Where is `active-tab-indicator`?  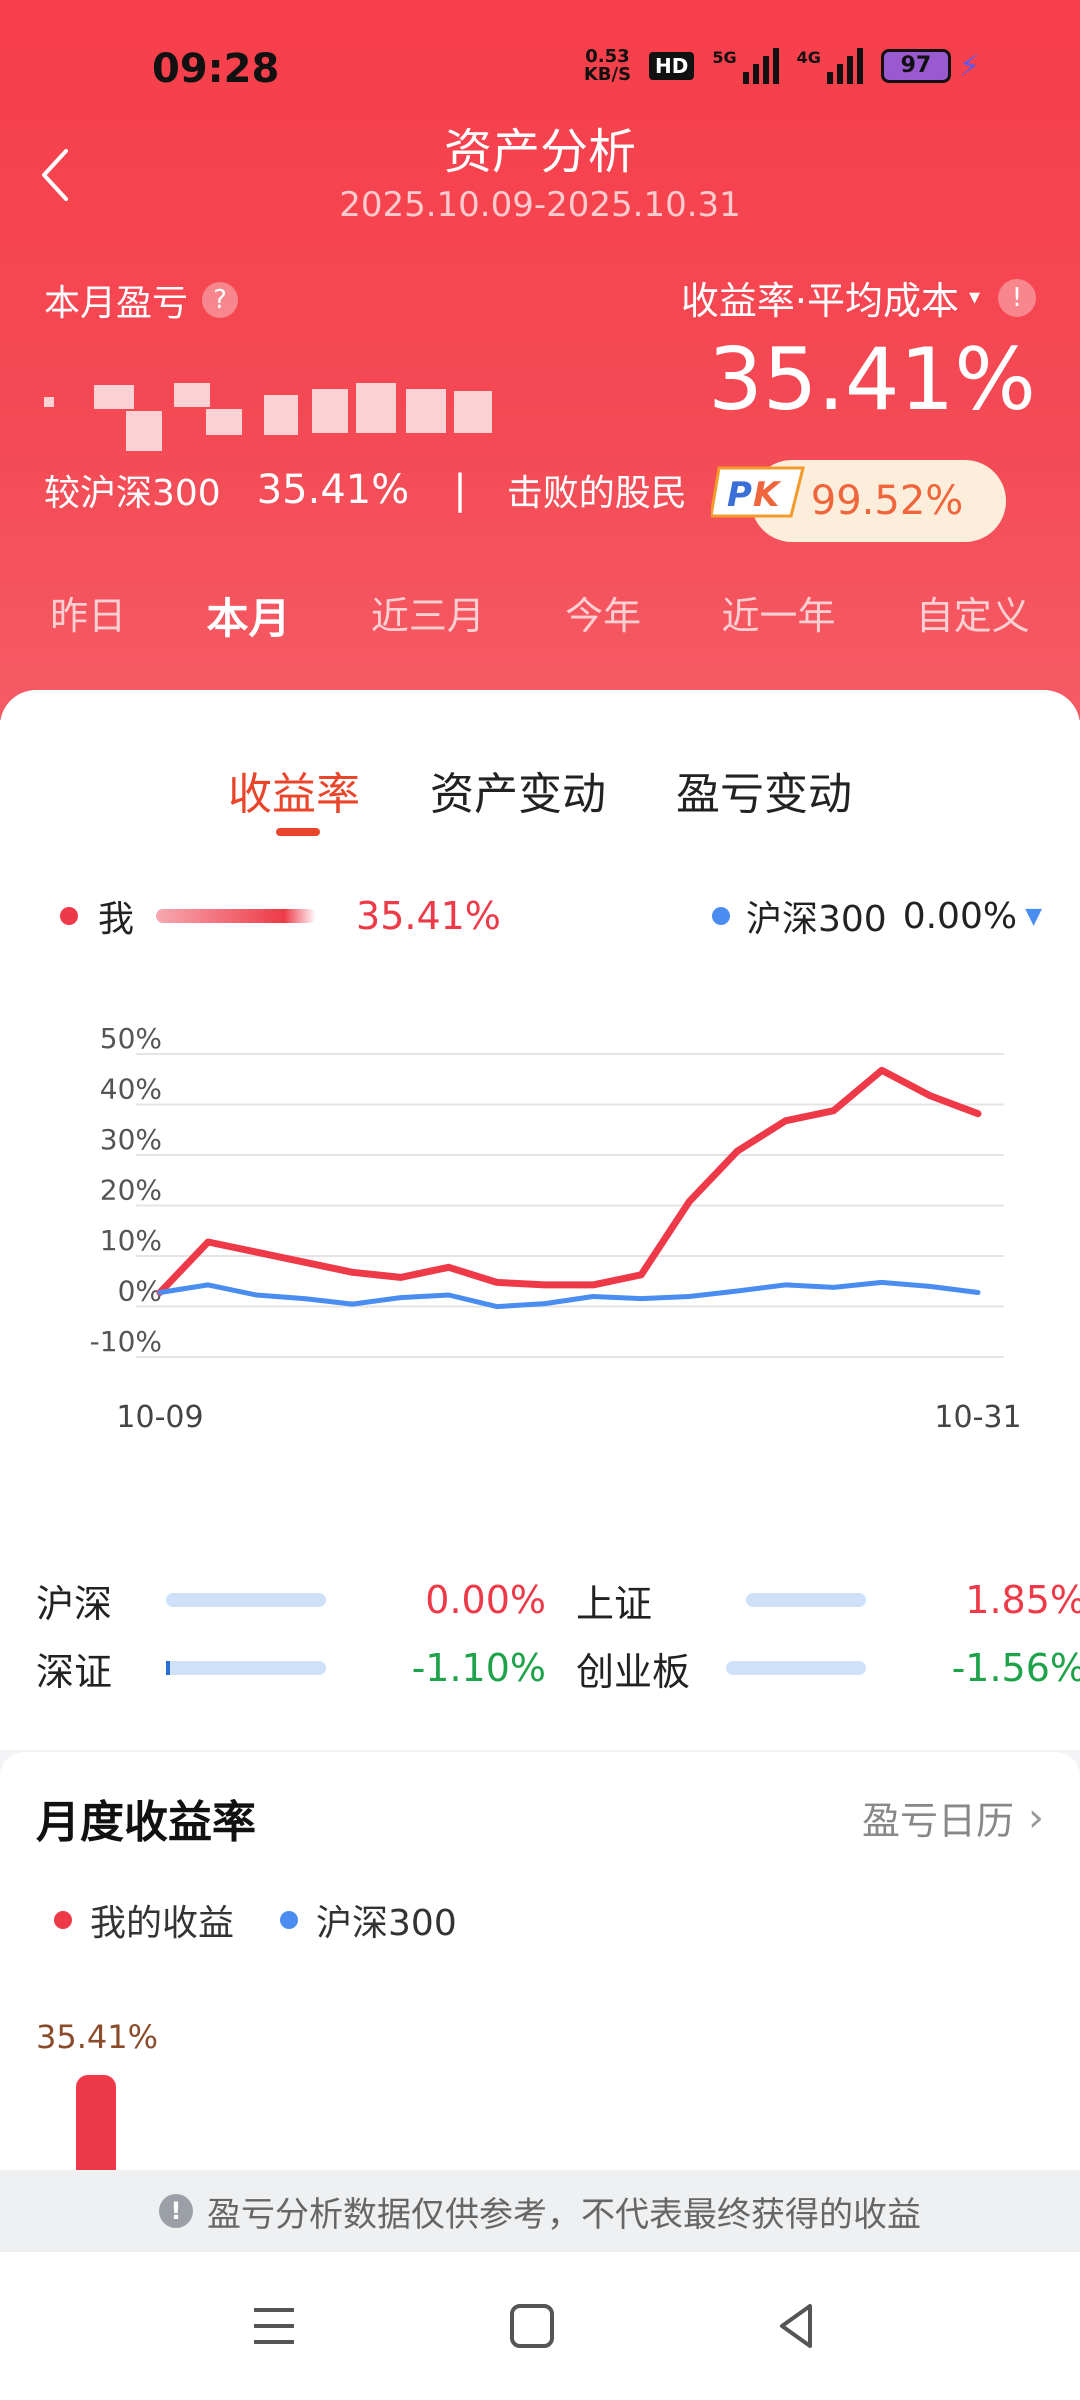 active-tab-indicator is located at coordinates (298, 832).